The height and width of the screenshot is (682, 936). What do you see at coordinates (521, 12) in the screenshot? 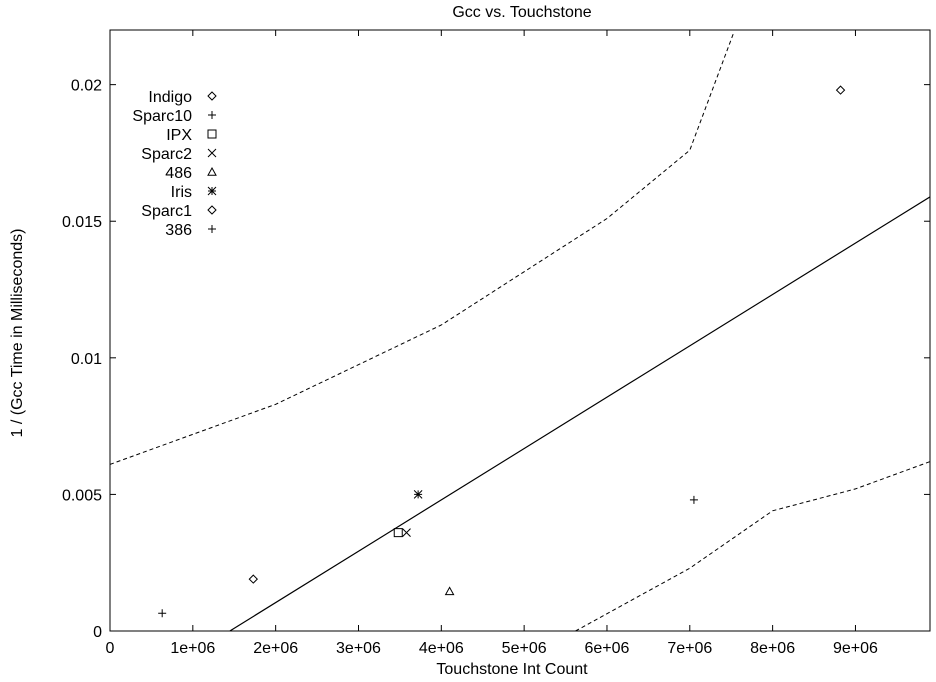
I see `chart-title: Gcc vs. Touchstone` at bounding box center [521, 12].